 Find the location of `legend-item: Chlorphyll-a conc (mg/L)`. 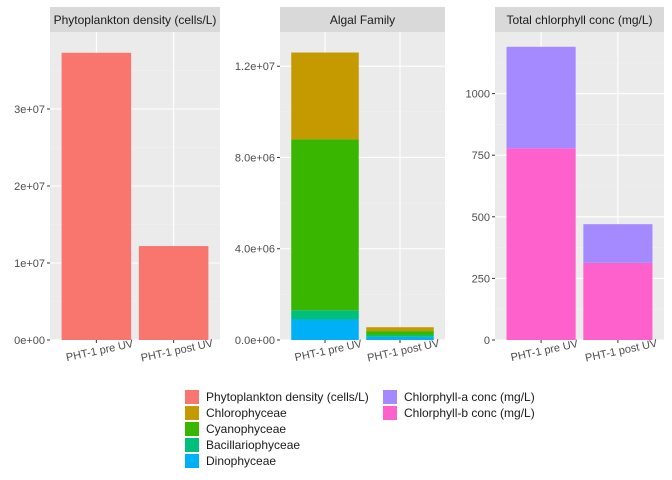

legend-item: Chlorphyll-a conc (mg/L) is located at coordinates (459, 397).